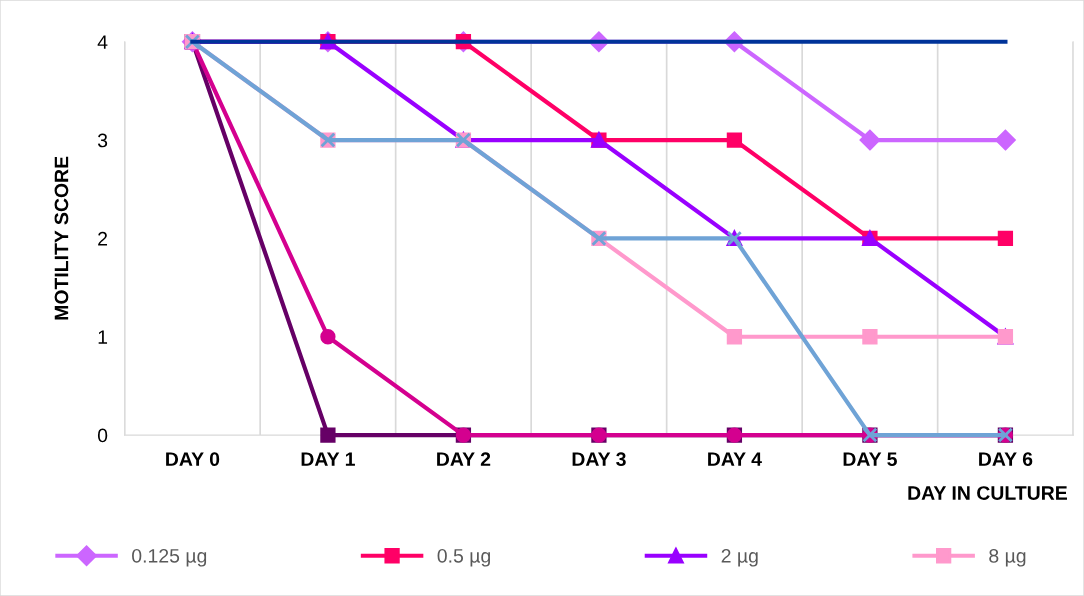 The width and height of the screenshot is (1084, 596). I want to click on x-tick-label: DAY 1, so click(328, 459).